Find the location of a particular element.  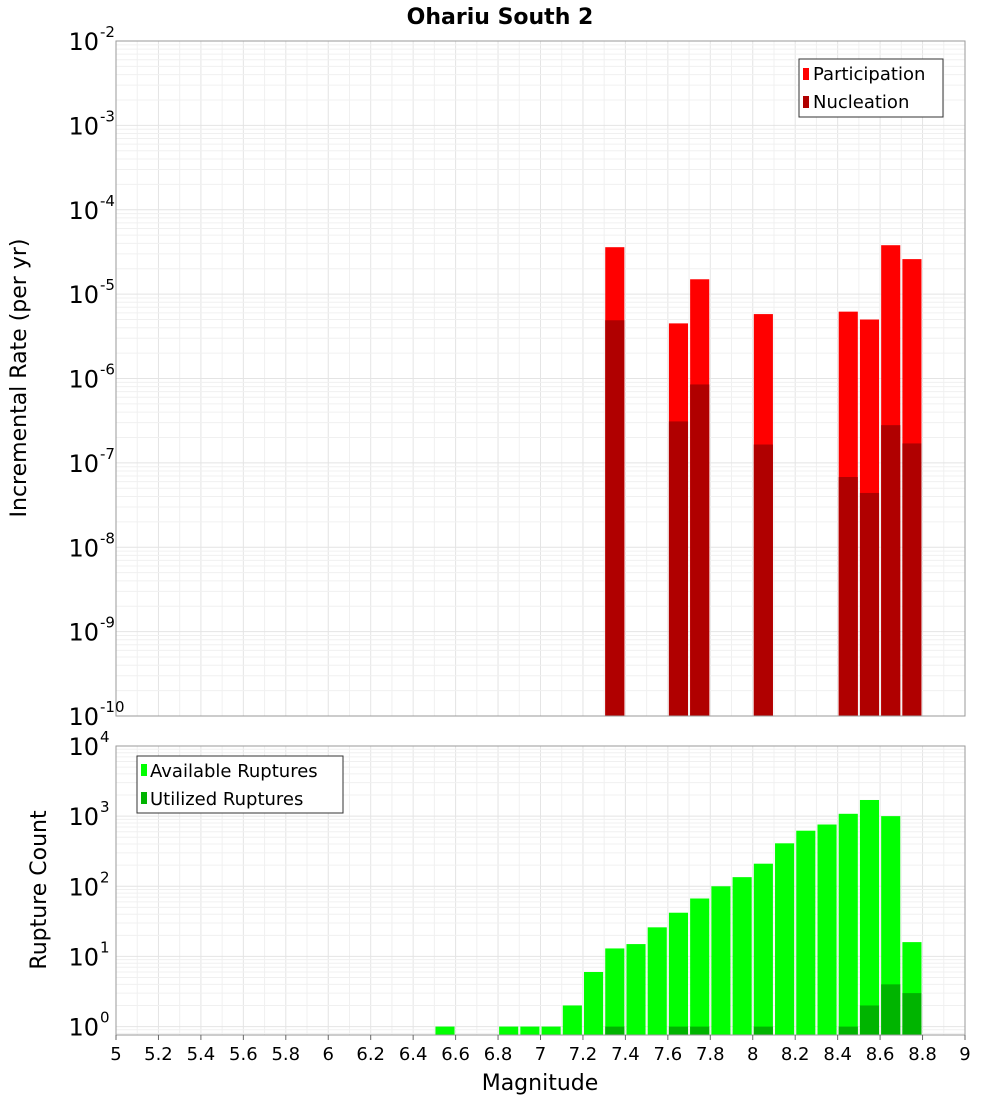

x-tick-label: 7.2 is located at coordinates (583, 1054).